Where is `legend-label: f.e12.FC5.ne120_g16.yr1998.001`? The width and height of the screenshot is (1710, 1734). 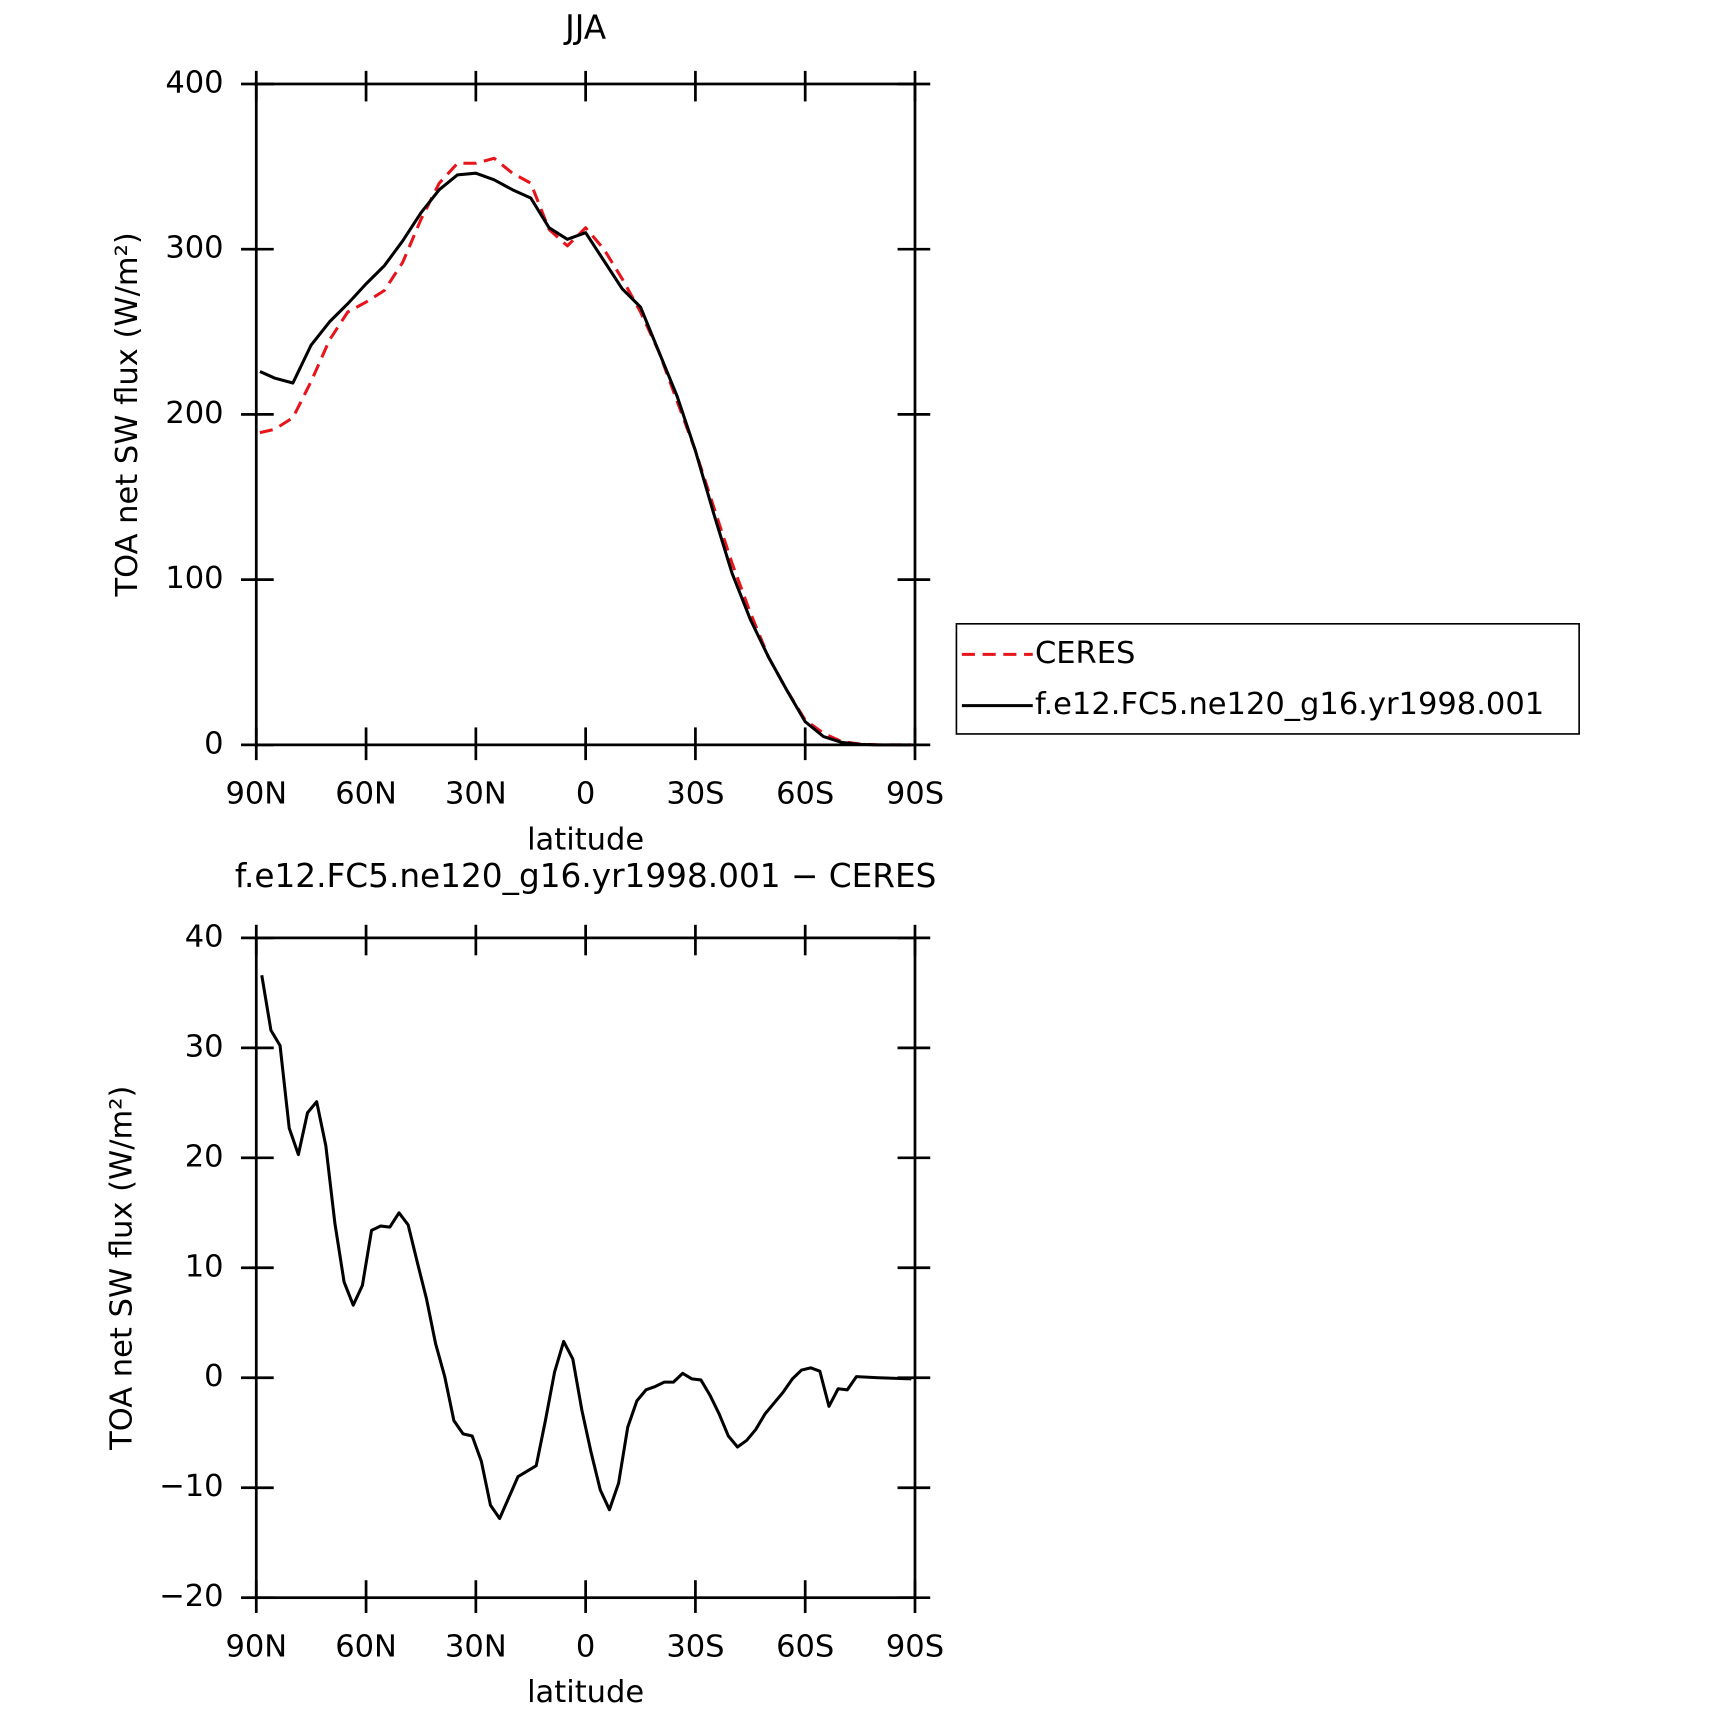
legend-label: f.e12.FC5.ne120_g16.yr1998.001 is located at coordinates (1289, 704).